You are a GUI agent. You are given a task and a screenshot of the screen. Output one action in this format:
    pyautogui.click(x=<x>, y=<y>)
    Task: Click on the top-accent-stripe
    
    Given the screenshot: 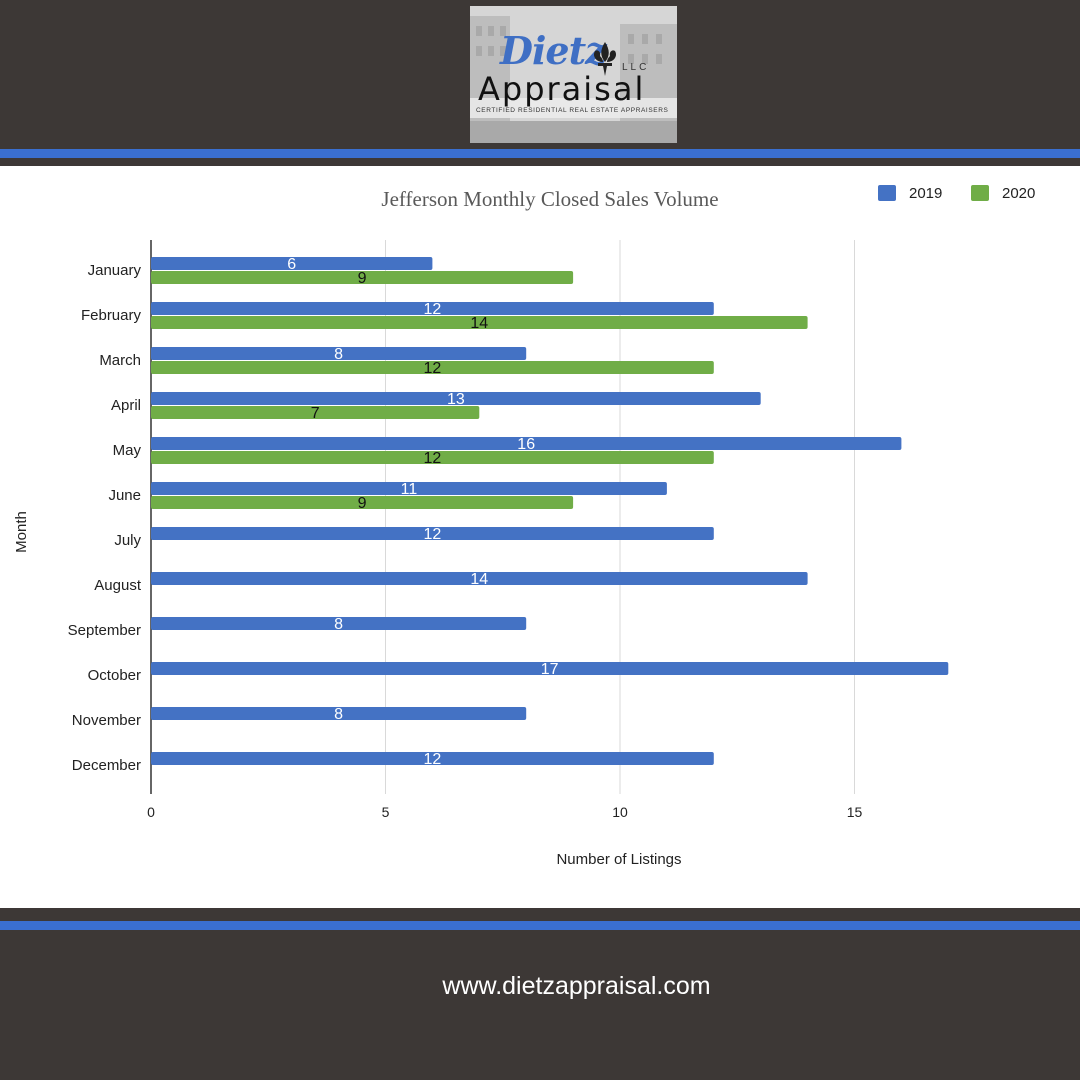 What is the action you would take?
    pyautogui.click(x=540, y=153)
    